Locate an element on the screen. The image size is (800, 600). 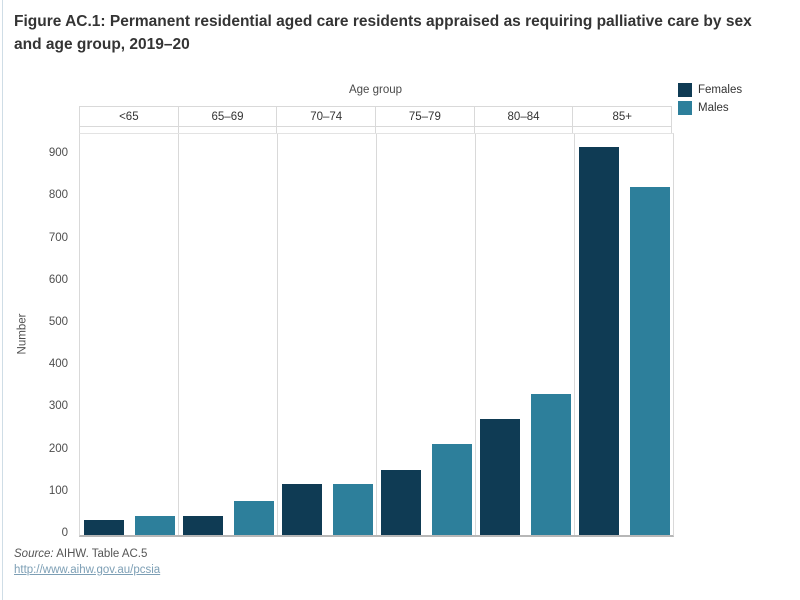
y-tick-label-200: 200 is located at coordinates (58, 448).